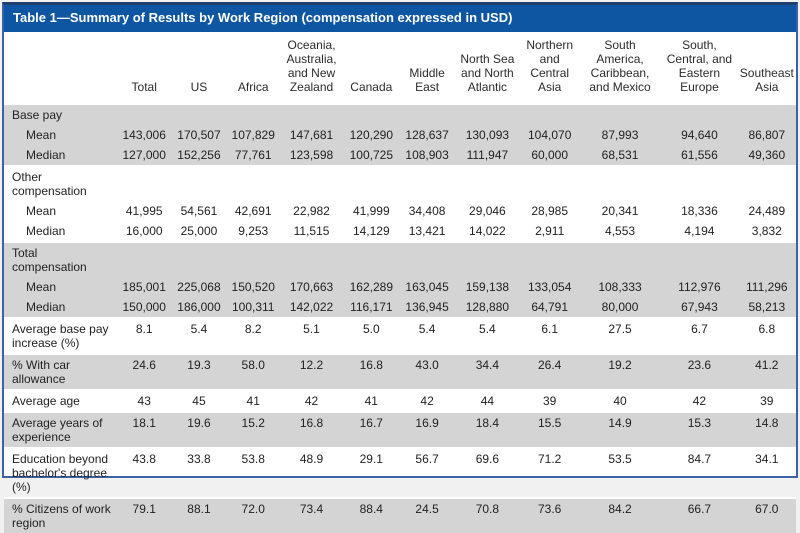 Image resolution: width=800 pixels, height=533 pixels. What do you see at coordinates (253, 307) in the screenshot?
I see `cell: 100,311` at bounding box center [253, 307].